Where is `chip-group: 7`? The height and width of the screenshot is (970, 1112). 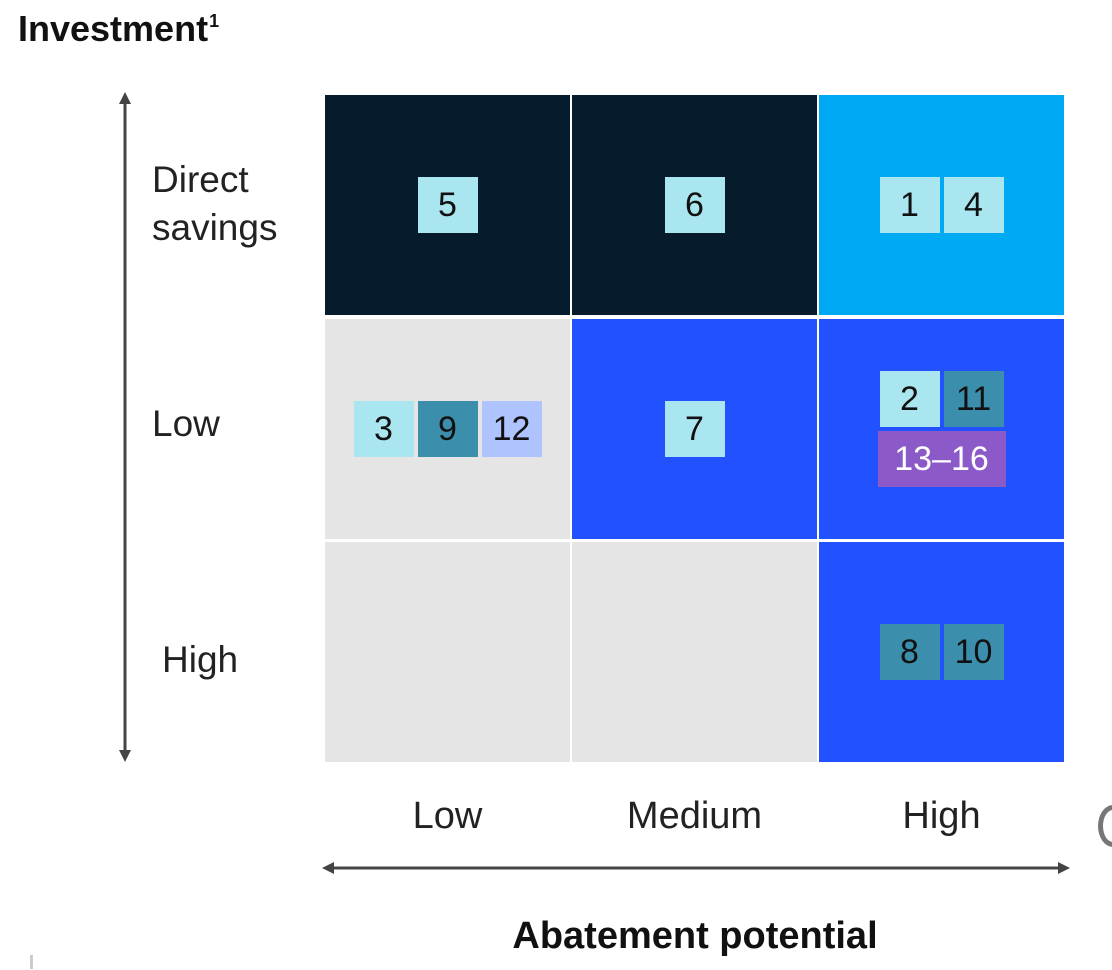 chip-group: 7 is located at coordinates (694, 429).